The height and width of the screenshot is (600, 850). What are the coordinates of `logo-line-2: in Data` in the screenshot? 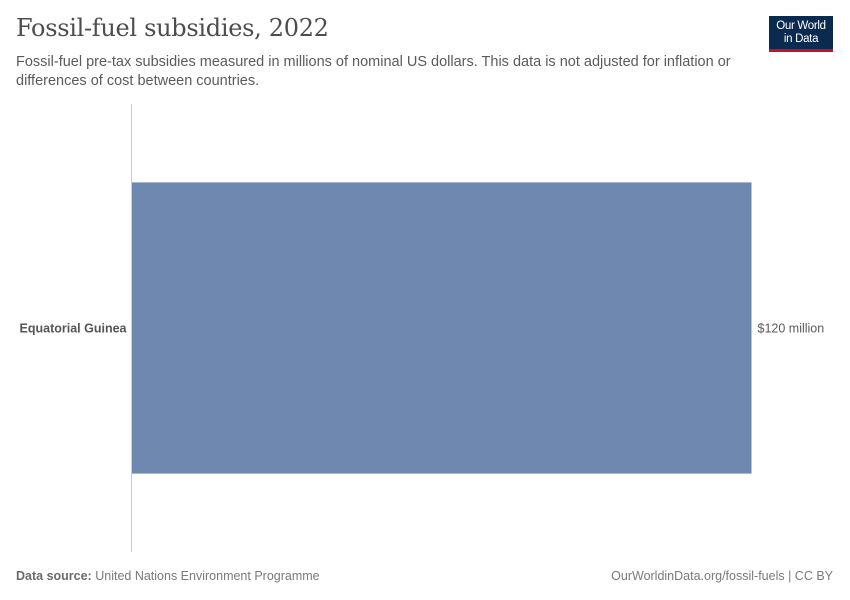 It's located at (801, 38).